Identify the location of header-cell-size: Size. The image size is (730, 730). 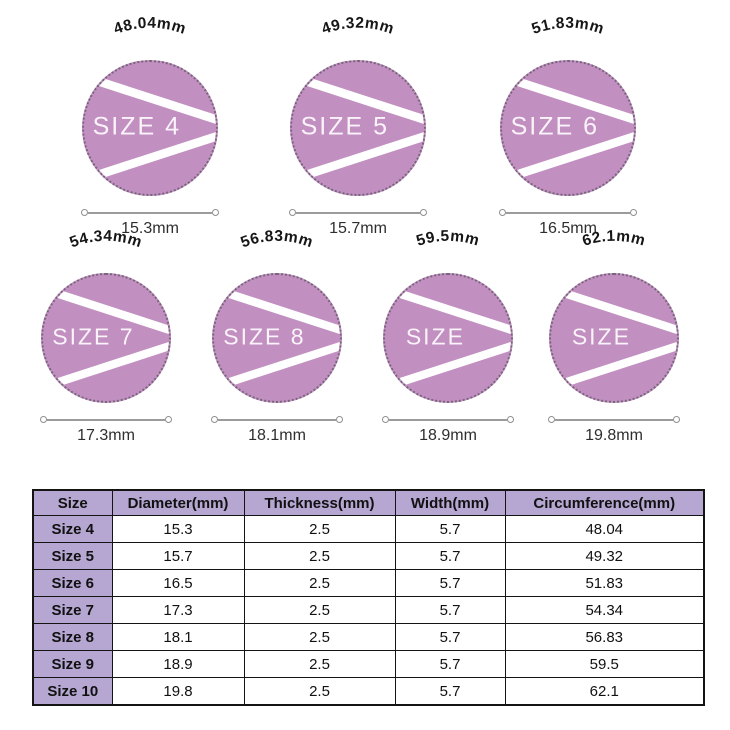
(72, 502).